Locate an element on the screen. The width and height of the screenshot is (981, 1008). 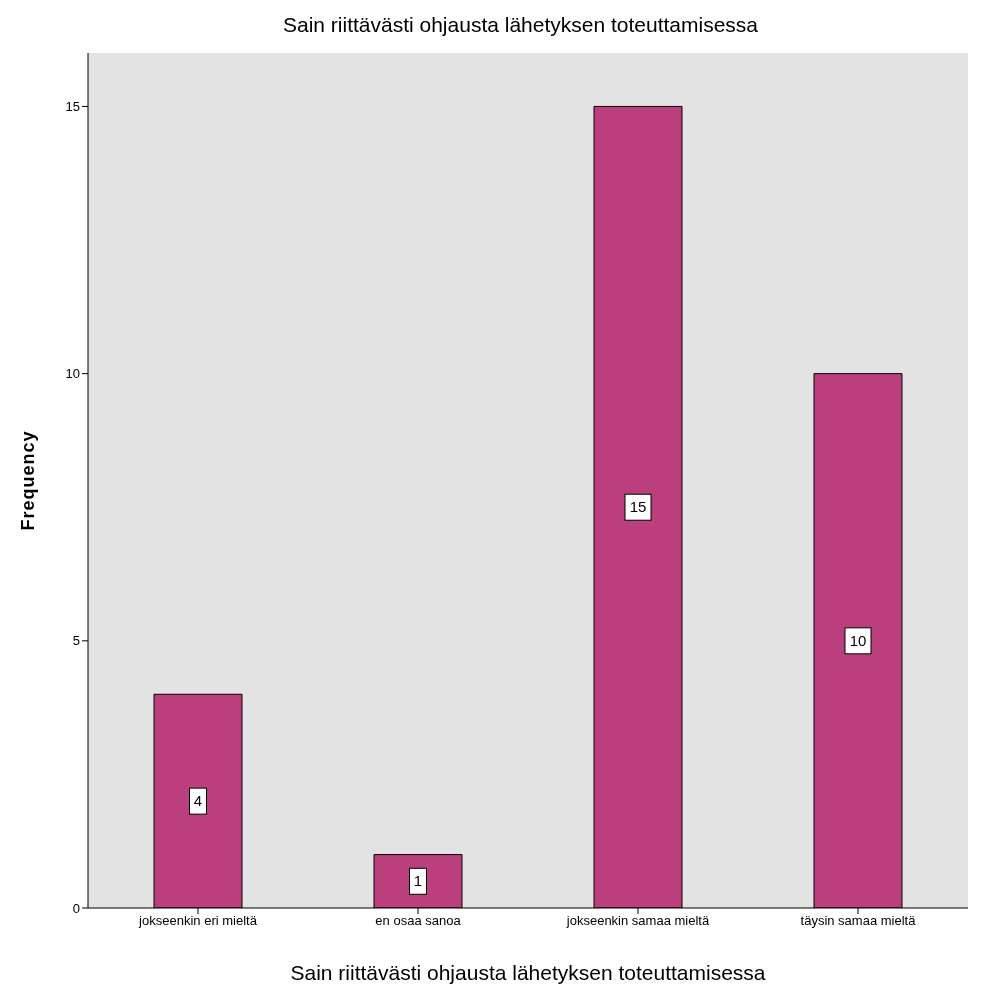
data-label: 10 is located at coordinates (858, 640).